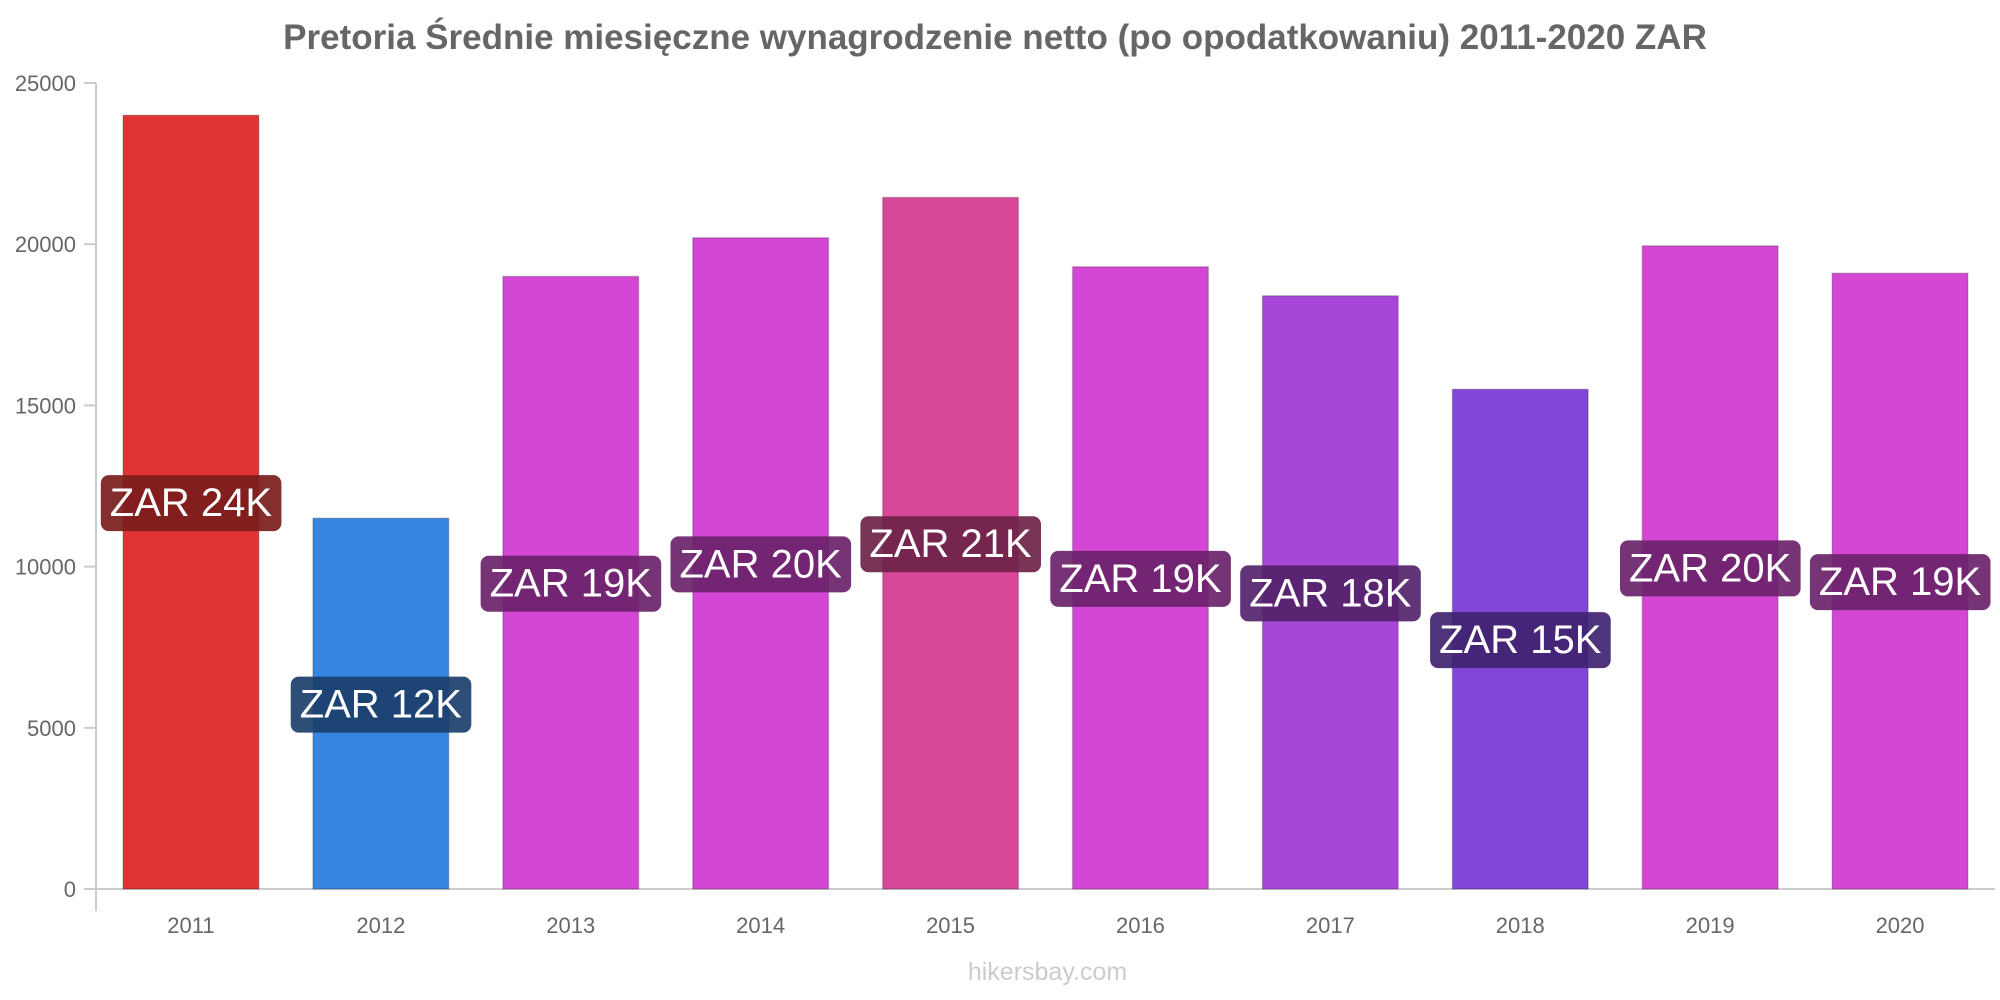 The width and height of the screenshot is (2000, 1000). I want to click on y-tick-label: 10000, so click(45, 567).